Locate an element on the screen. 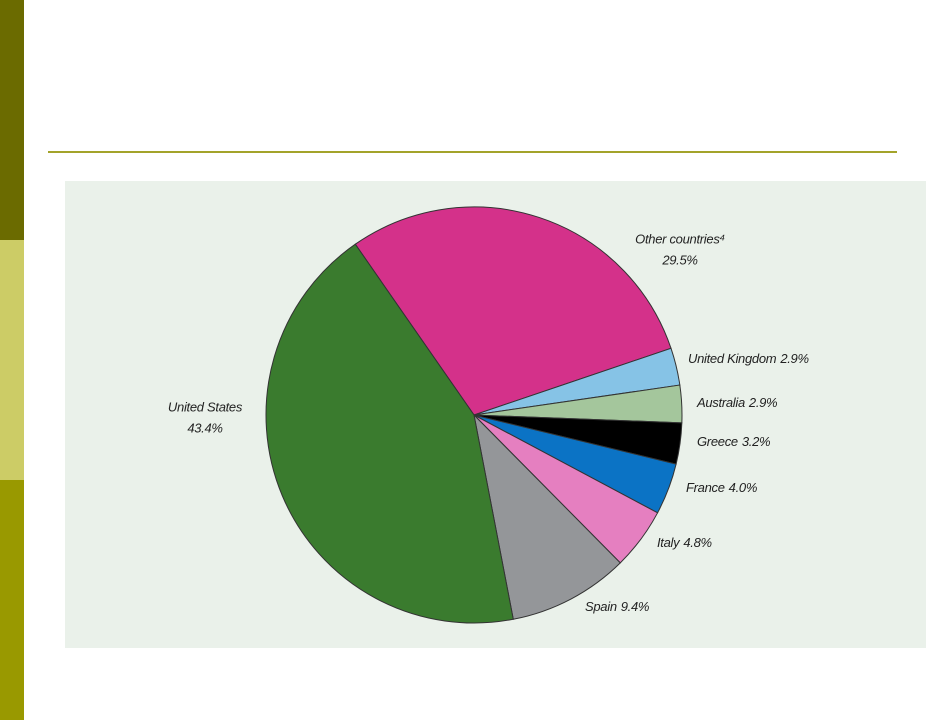  category-name: Australia is located at coordinates (720, 402).